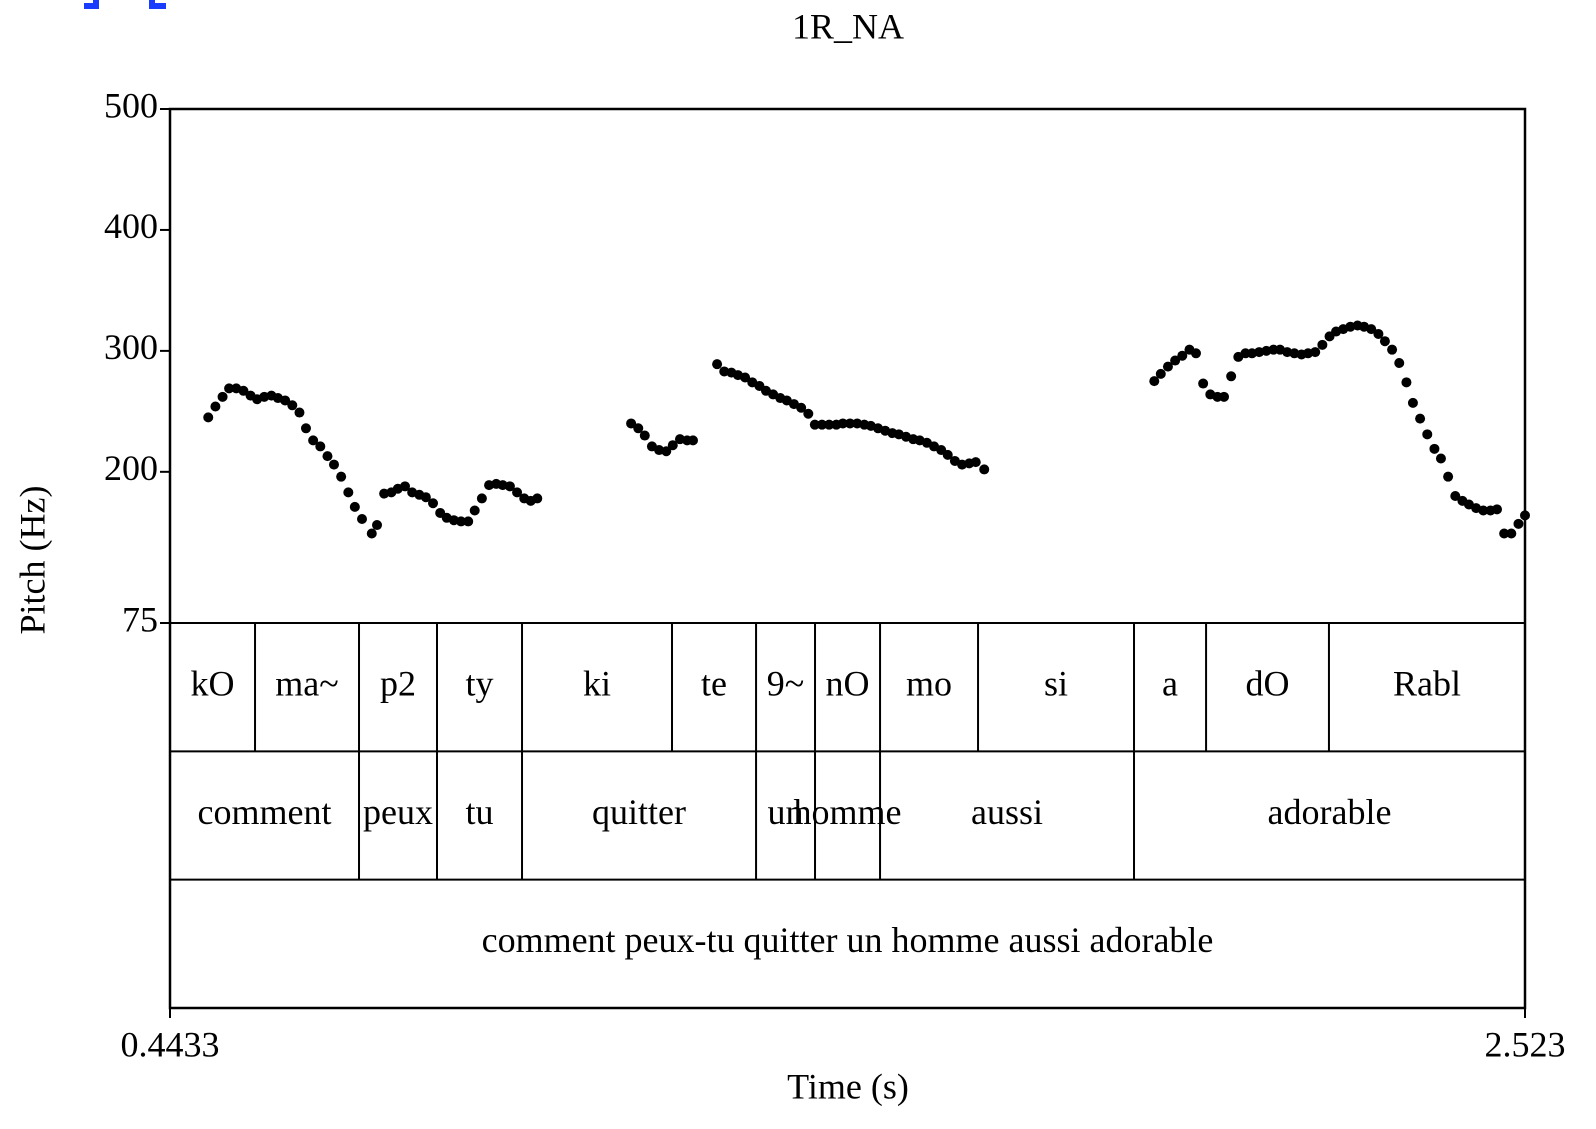 The width and height of the screenshot is (1596, 1129). I want to click on y-tick-label: 200, so click(131, 468).